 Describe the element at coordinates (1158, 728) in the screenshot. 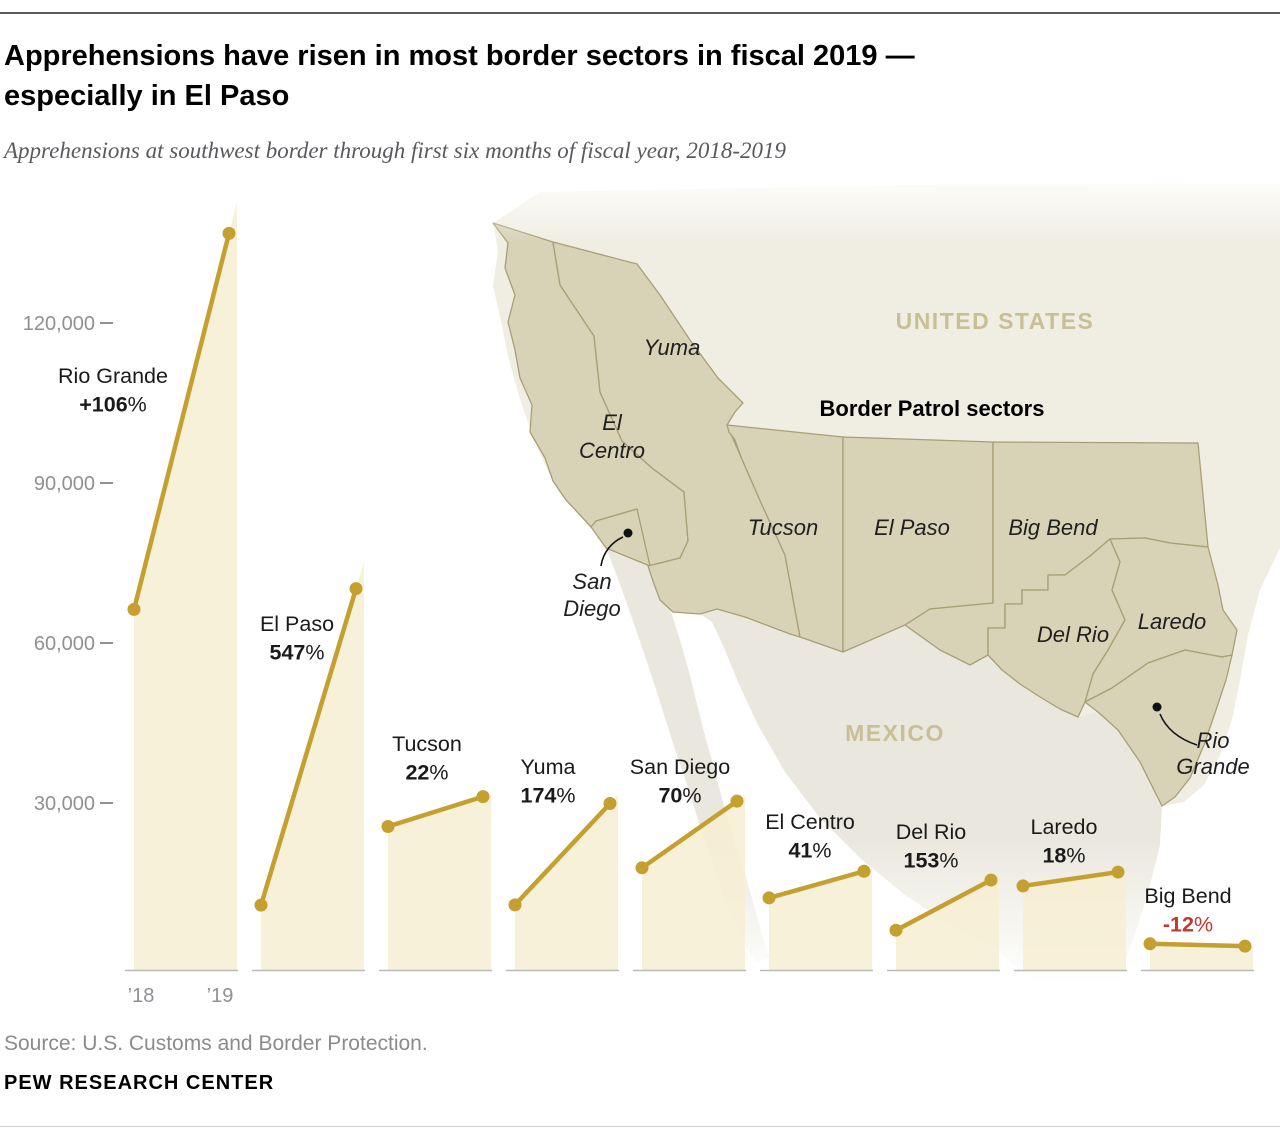

I see `sector-rio-grande-shape` at that location.